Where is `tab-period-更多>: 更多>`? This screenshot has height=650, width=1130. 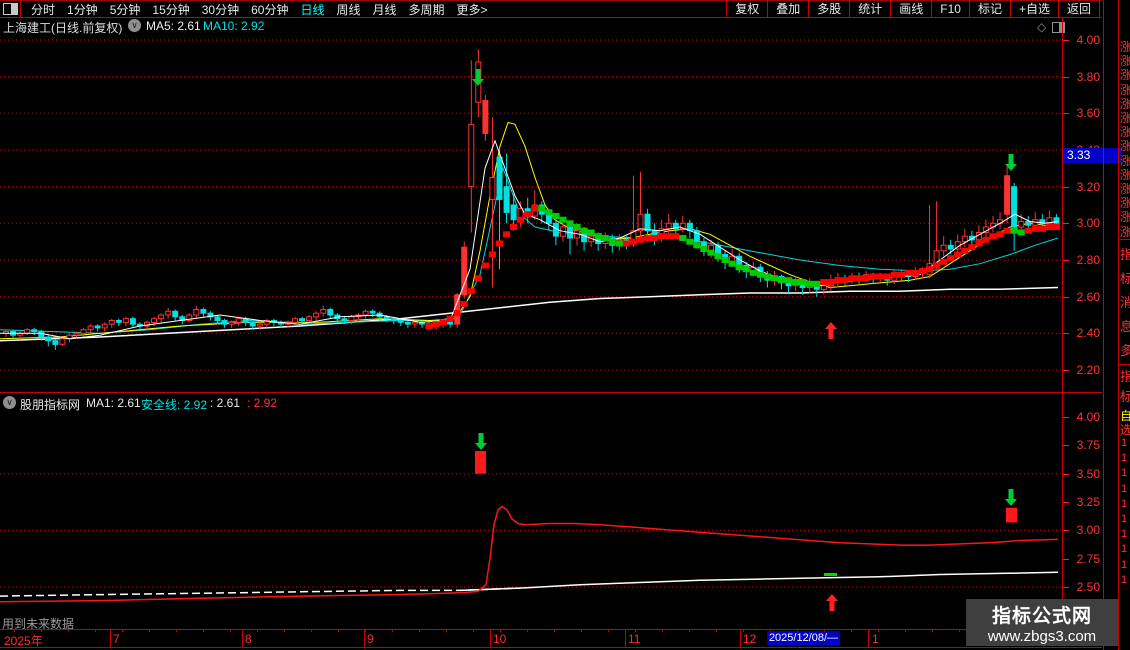
tab-period-更多>: 更多> is located at coordinates (472, 9).